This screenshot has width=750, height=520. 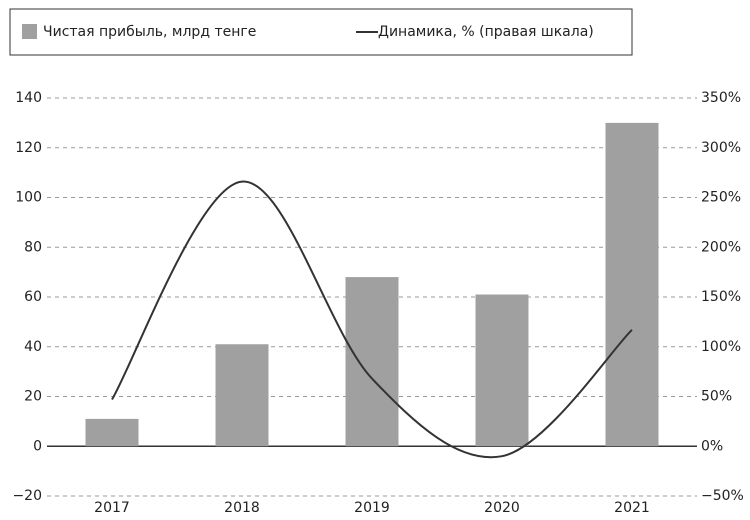 What do you see at coordinates (721, 297) in the screenshot?
I see `y2-tick-label: 150%` at bounding box center [721, 297].